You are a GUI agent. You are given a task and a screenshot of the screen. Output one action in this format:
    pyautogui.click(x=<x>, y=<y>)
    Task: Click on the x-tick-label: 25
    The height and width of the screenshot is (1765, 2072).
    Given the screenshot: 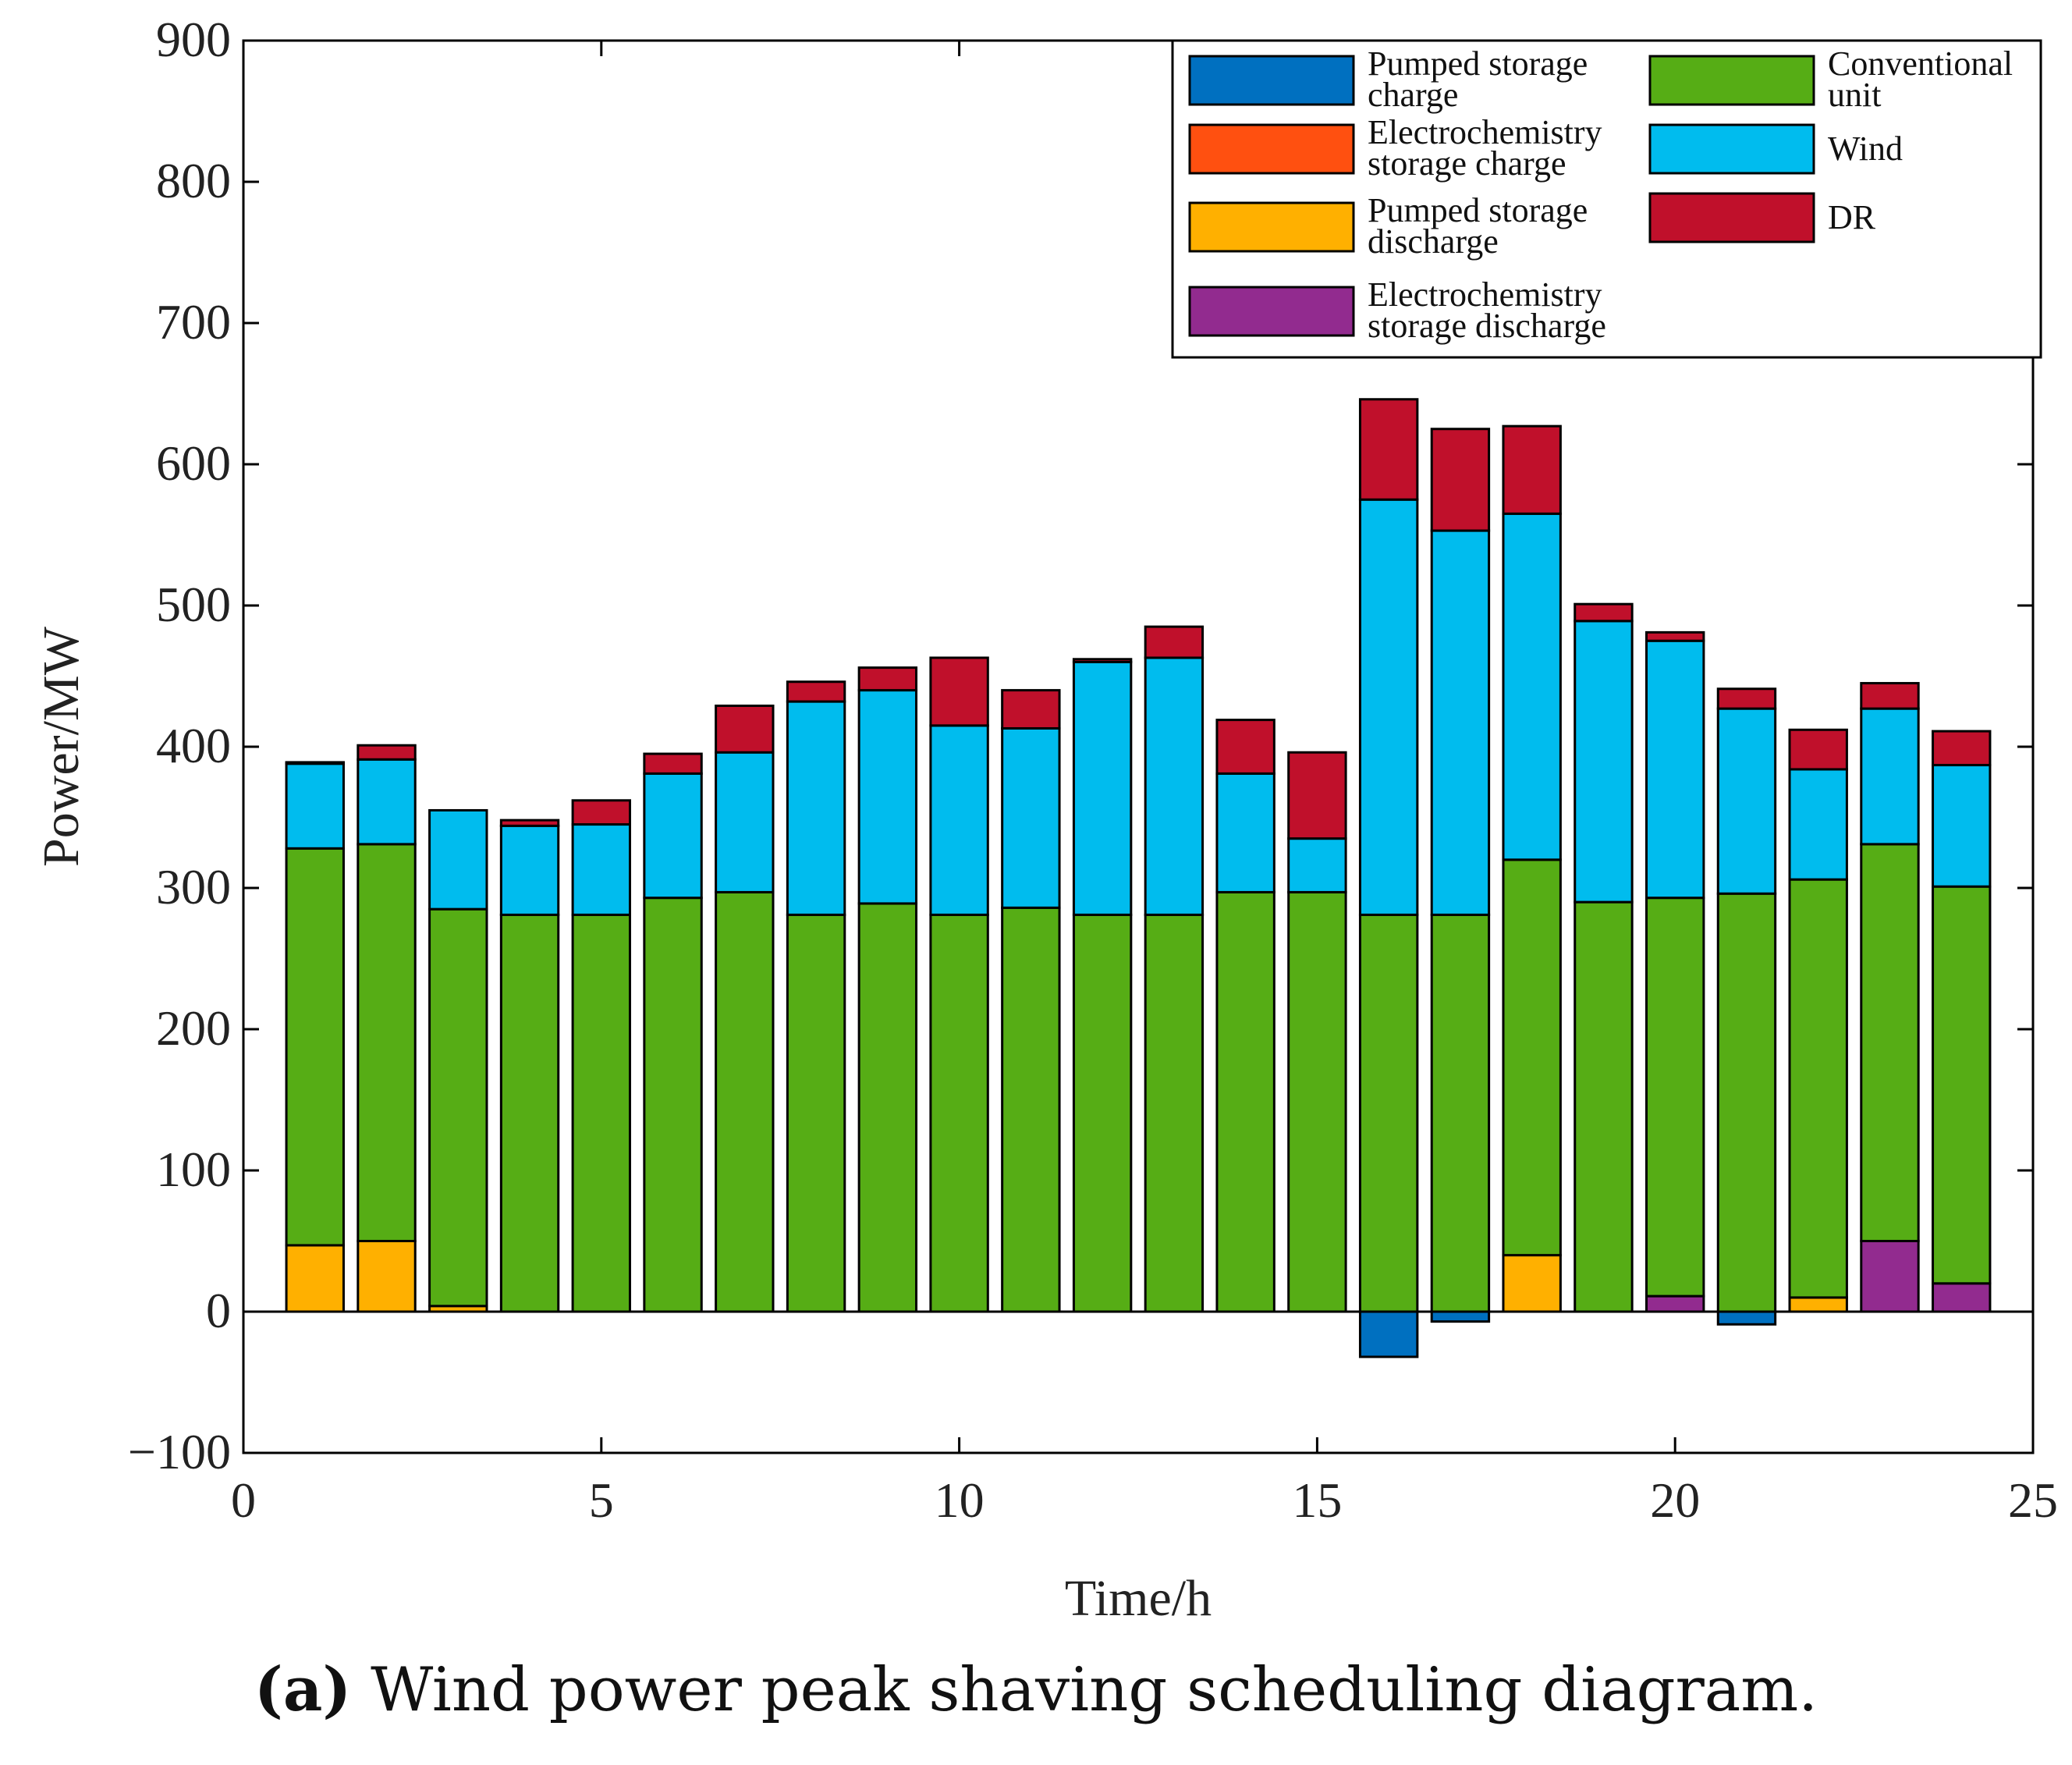 What is the action you would take?
    pyautogui.click(x=2033, y=1500)
    